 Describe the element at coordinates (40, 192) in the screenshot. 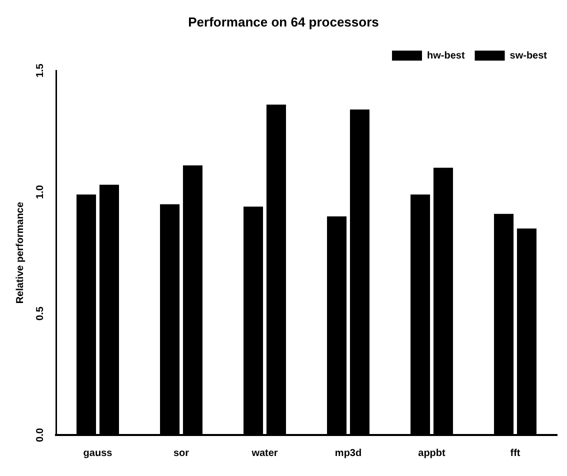

I see `y-tick-label: 1.0` at that location.